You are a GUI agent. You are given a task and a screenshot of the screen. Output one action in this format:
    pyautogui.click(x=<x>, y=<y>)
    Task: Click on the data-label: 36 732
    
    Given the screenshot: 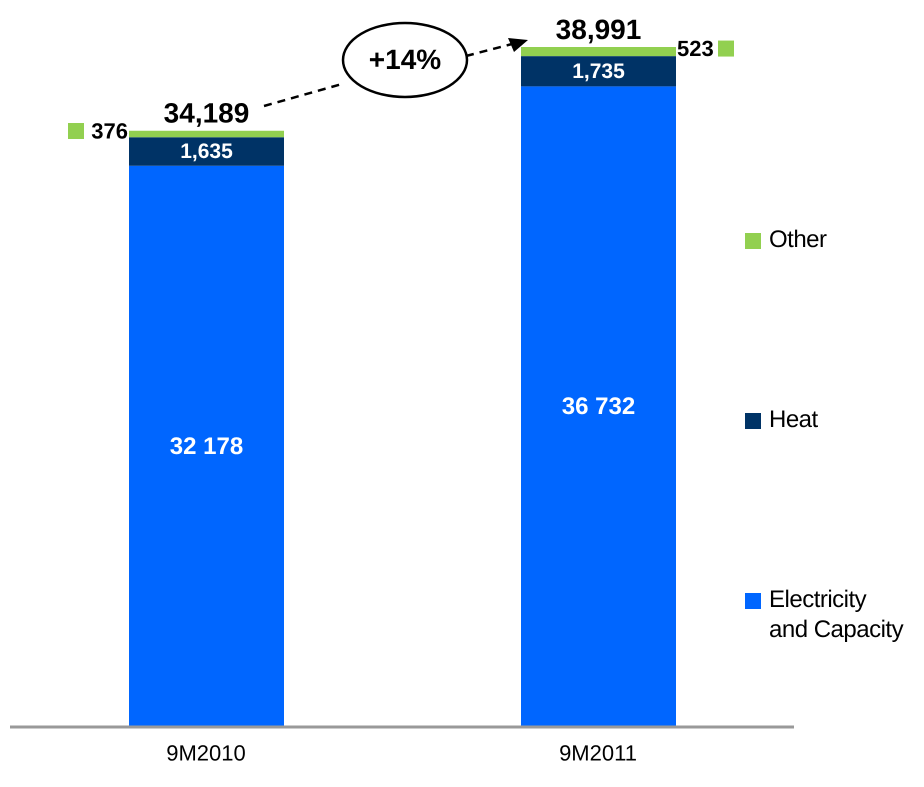 What is the action you would take?
    pyautogui.click(x=599, y=406)
    